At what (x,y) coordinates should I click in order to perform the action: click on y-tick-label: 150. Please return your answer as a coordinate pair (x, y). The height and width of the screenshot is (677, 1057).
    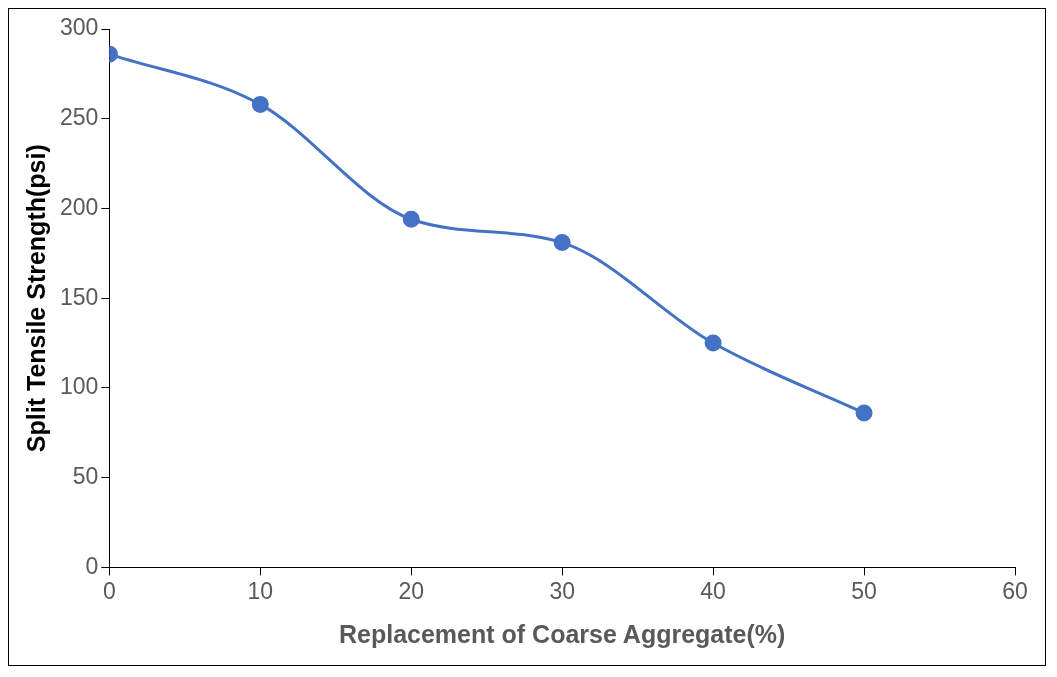
    Looking at the image, I should click on (79, 296).